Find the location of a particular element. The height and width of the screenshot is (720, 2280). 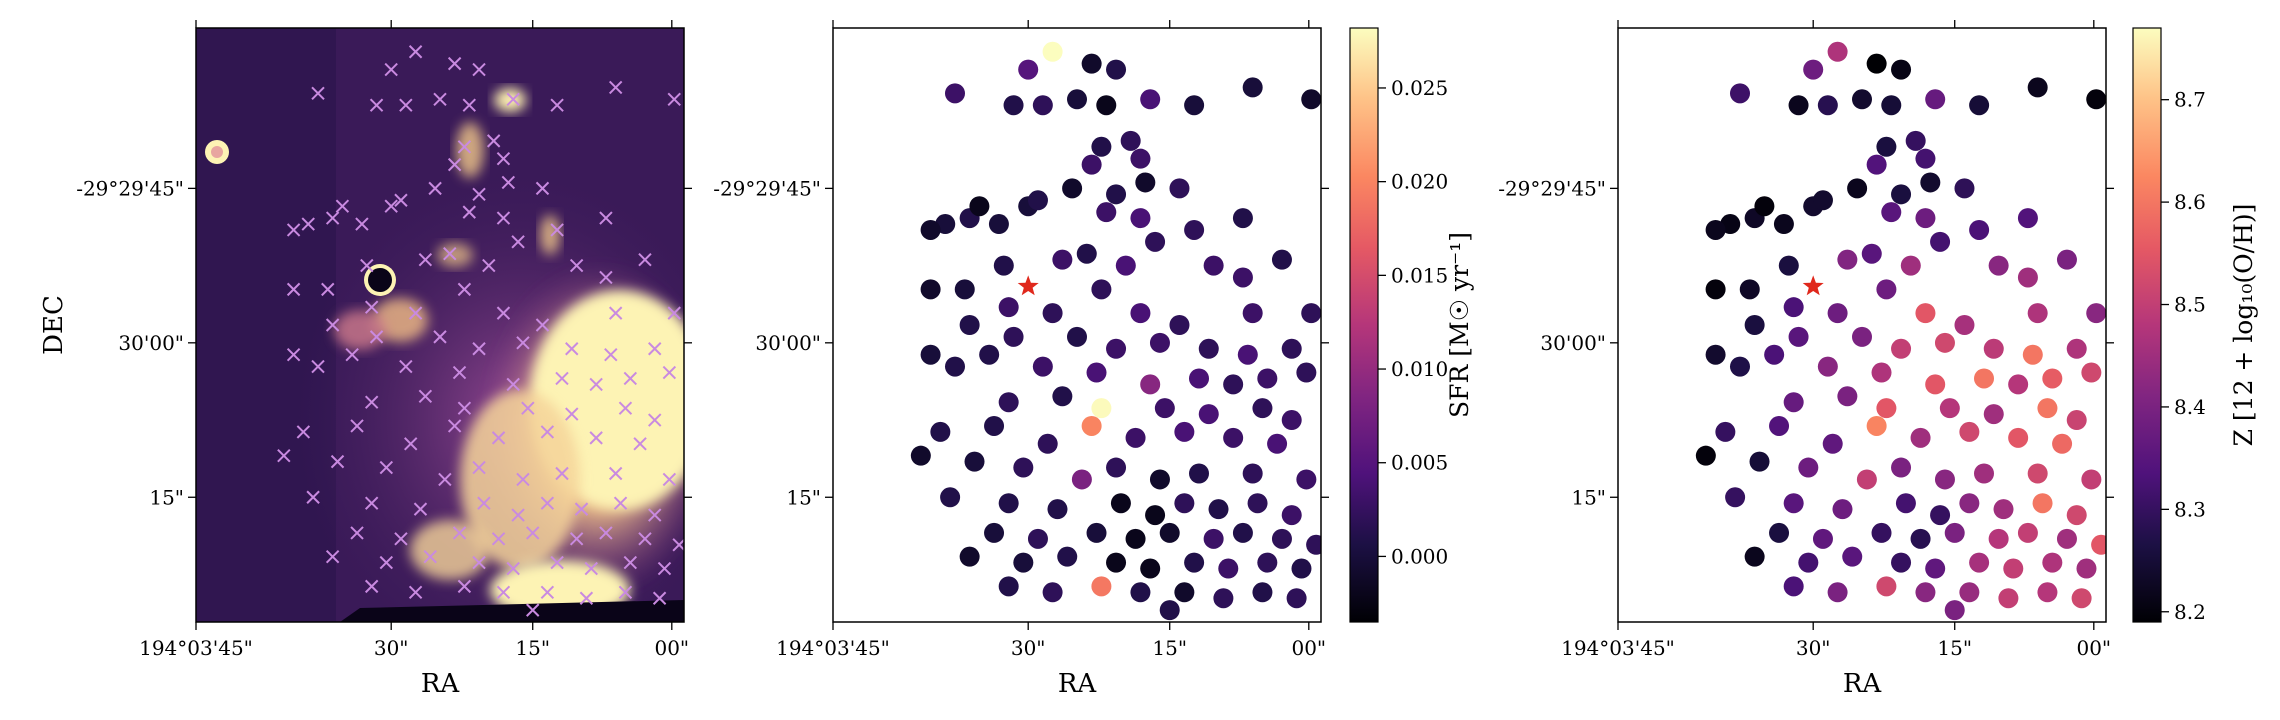

y-tick-label: -29°29'45" is located at coordinates (1552, 188).